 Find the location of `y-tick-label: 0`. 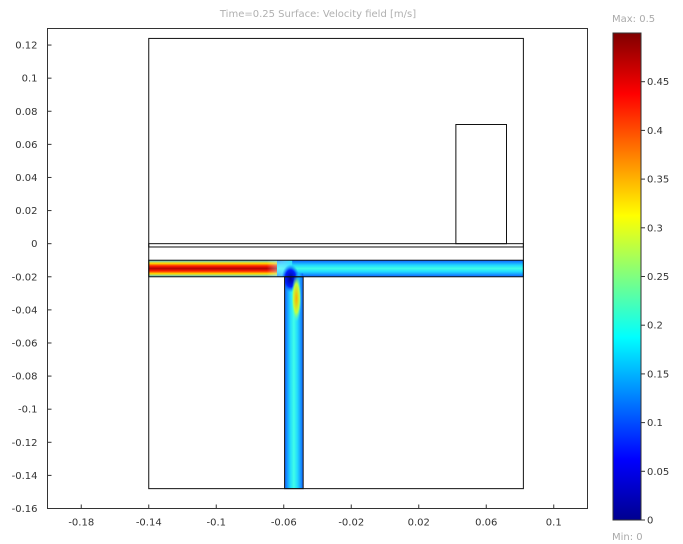

y-tick-label: 0 is located at coordinates (34, 244).